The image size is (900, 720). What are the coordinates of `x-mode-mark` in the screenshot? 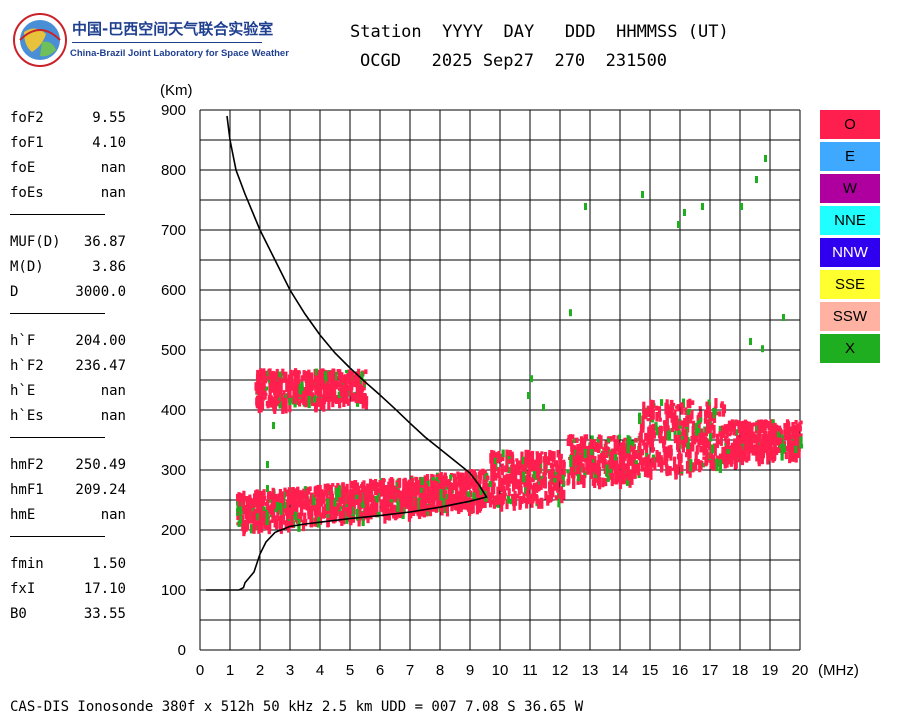 It's located at (570, 313).